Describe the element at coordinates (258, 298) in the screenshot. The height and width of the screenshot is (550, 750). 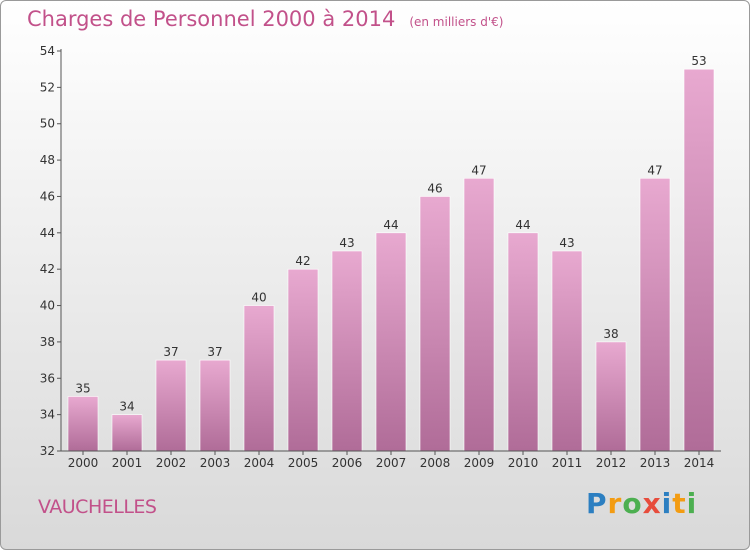
I see `data-label: 40` at that location.